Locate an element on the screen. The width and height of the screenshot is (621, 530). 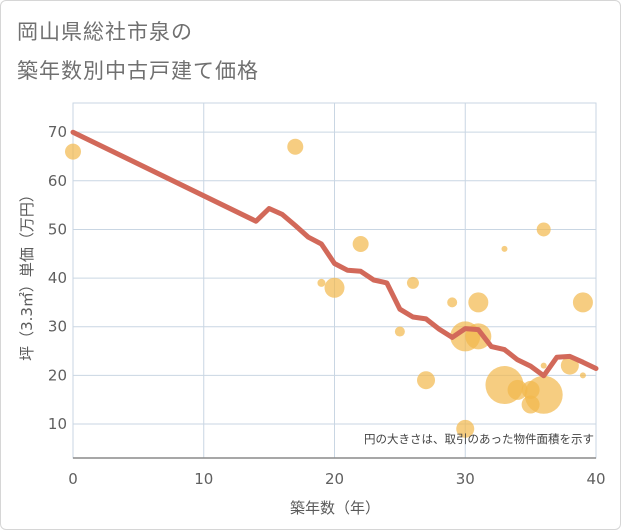
x-tick-label: 30 is located at coordinates (465, 479).